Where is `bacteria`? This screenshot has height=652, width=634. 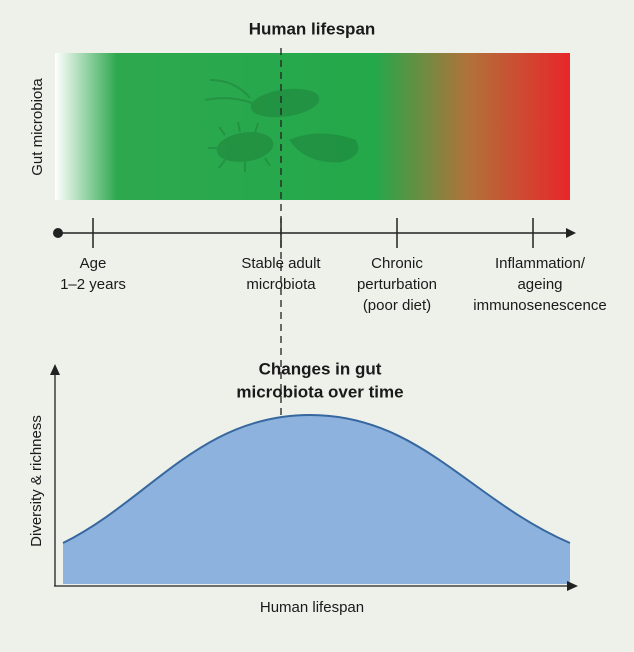 bacteria is located at coordinates (281, 125).